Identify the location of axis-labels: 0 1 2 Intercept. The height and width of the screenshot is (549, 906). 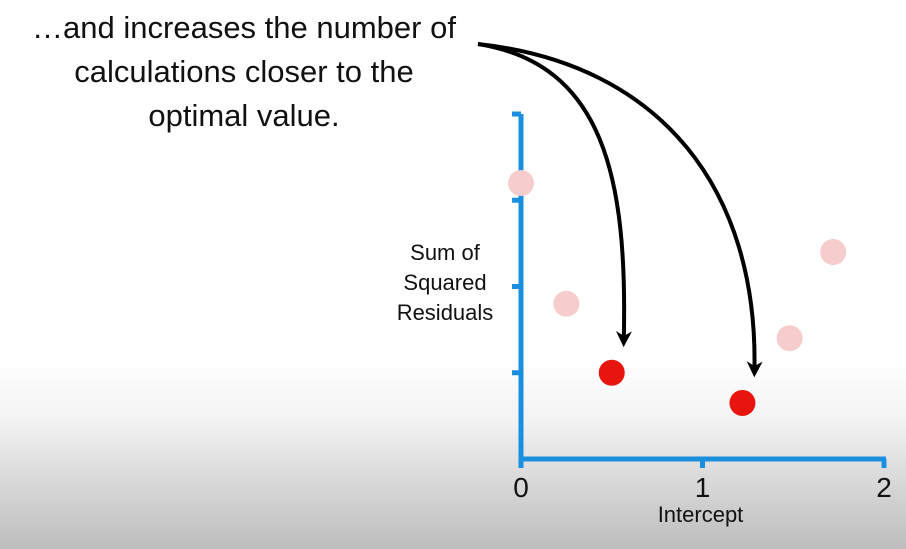
(702, 499).